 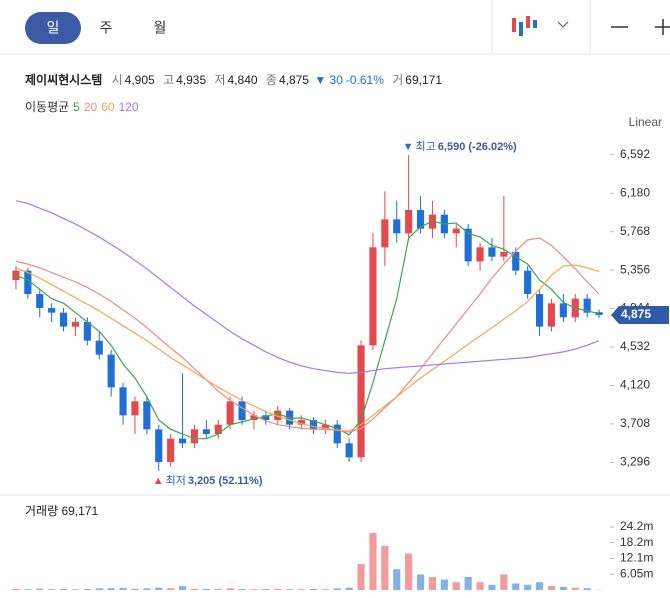 What do you see at coordinates (63, 79) in the screenshot?
I see `stock-name: 제이씨현시스템` at bounding box center [63, 79].